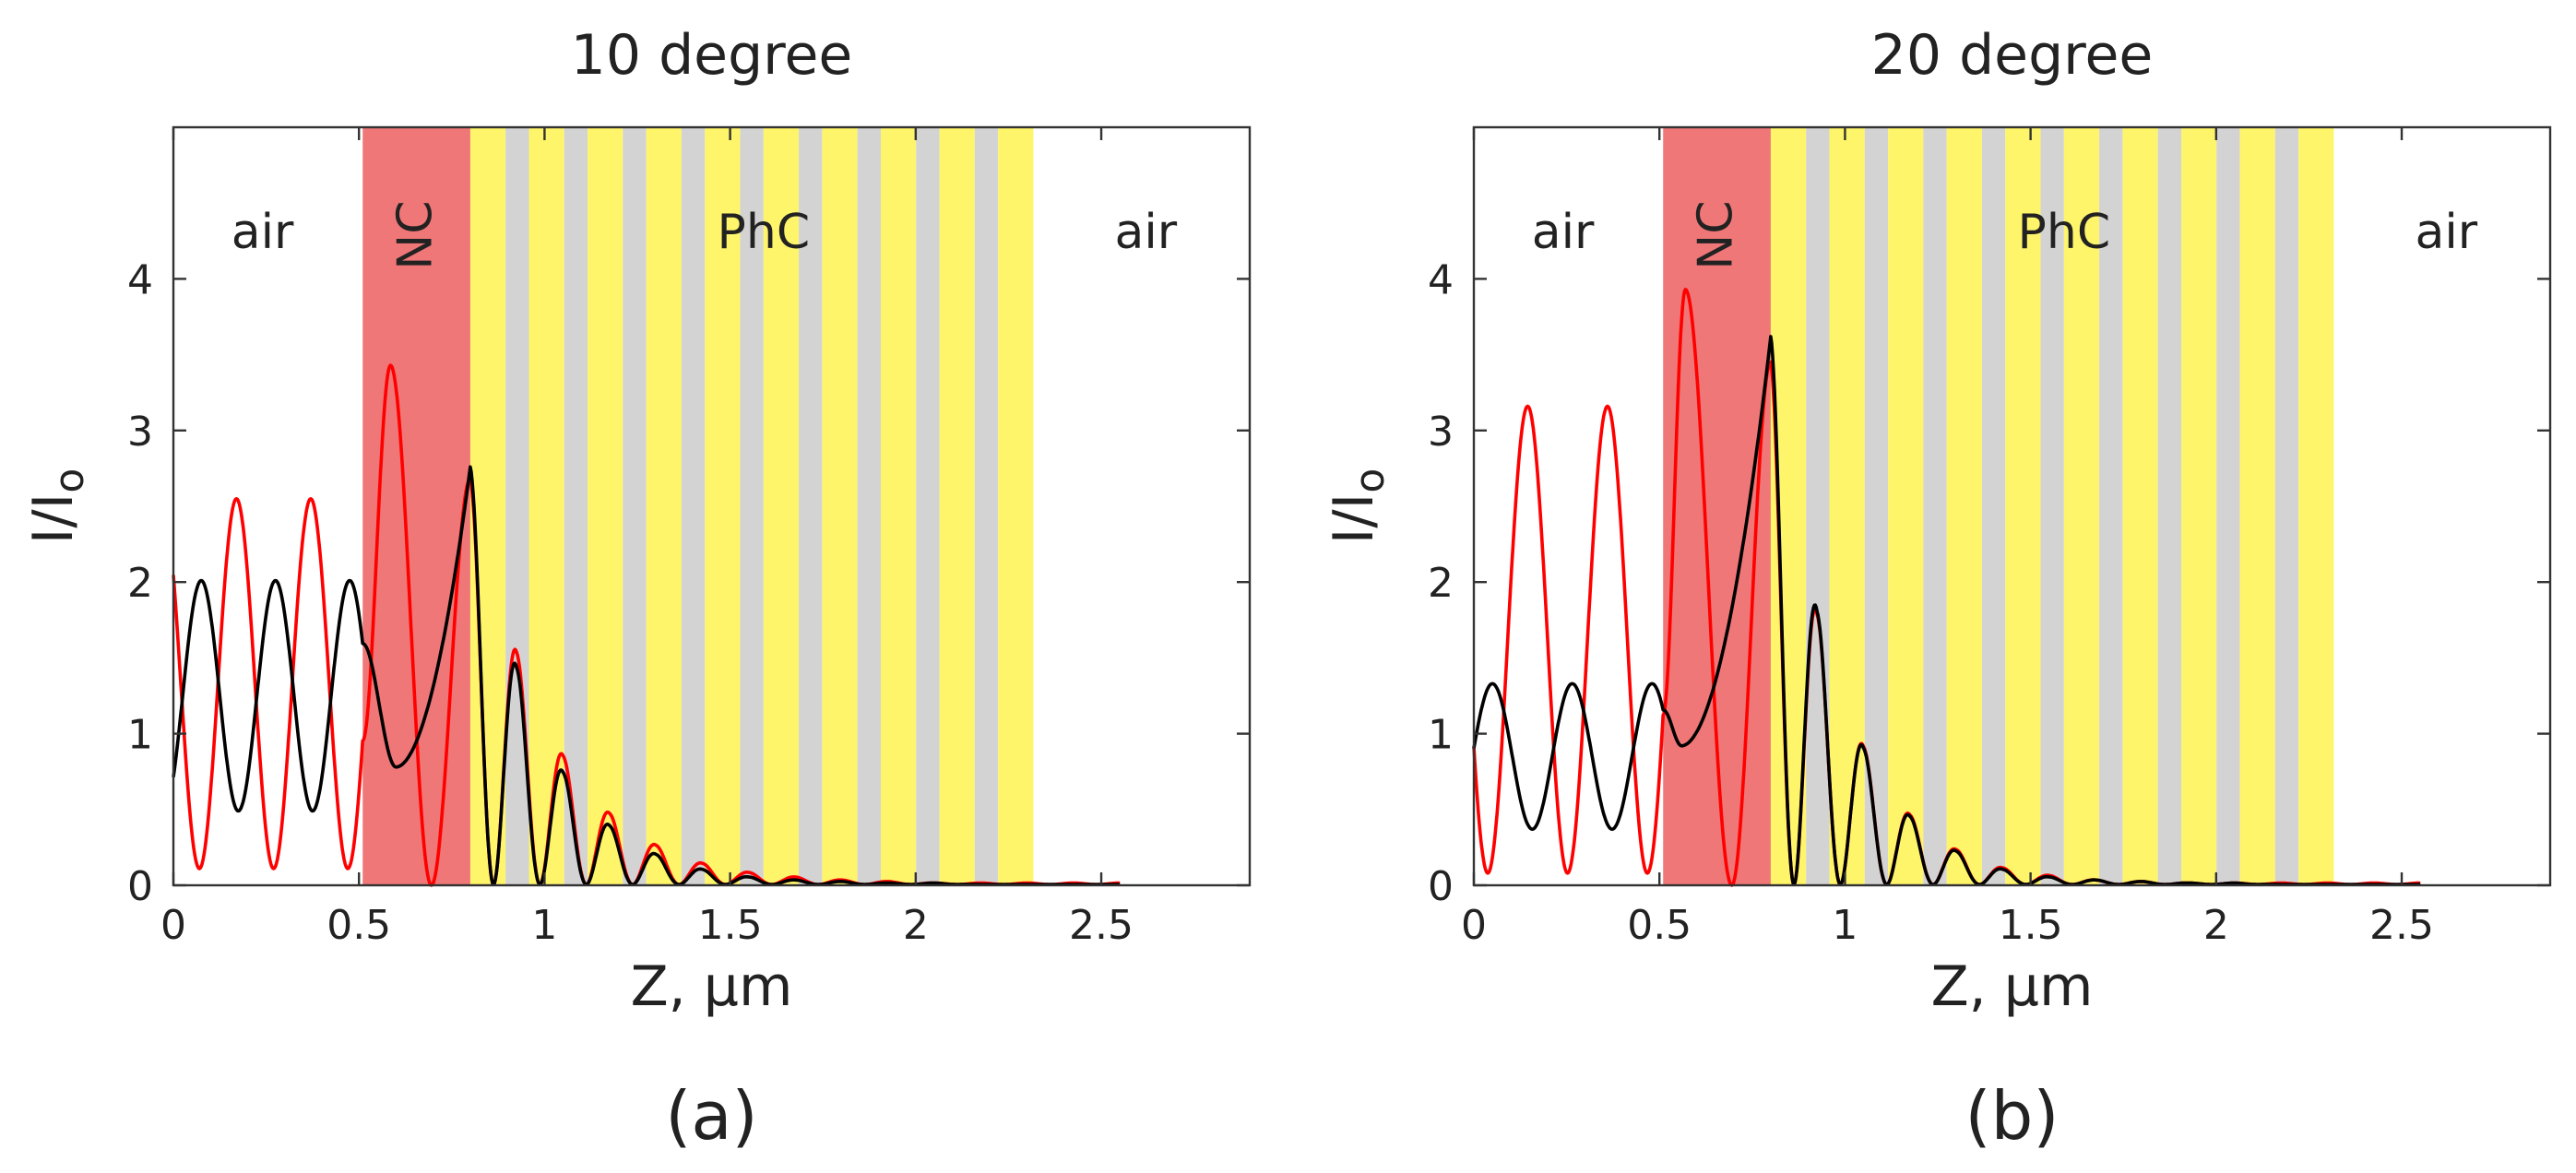  What do you see at coordinates (711, 1116) in the screenshot?
I see `panel-label: (a)` at bounding box center [711, 1116].